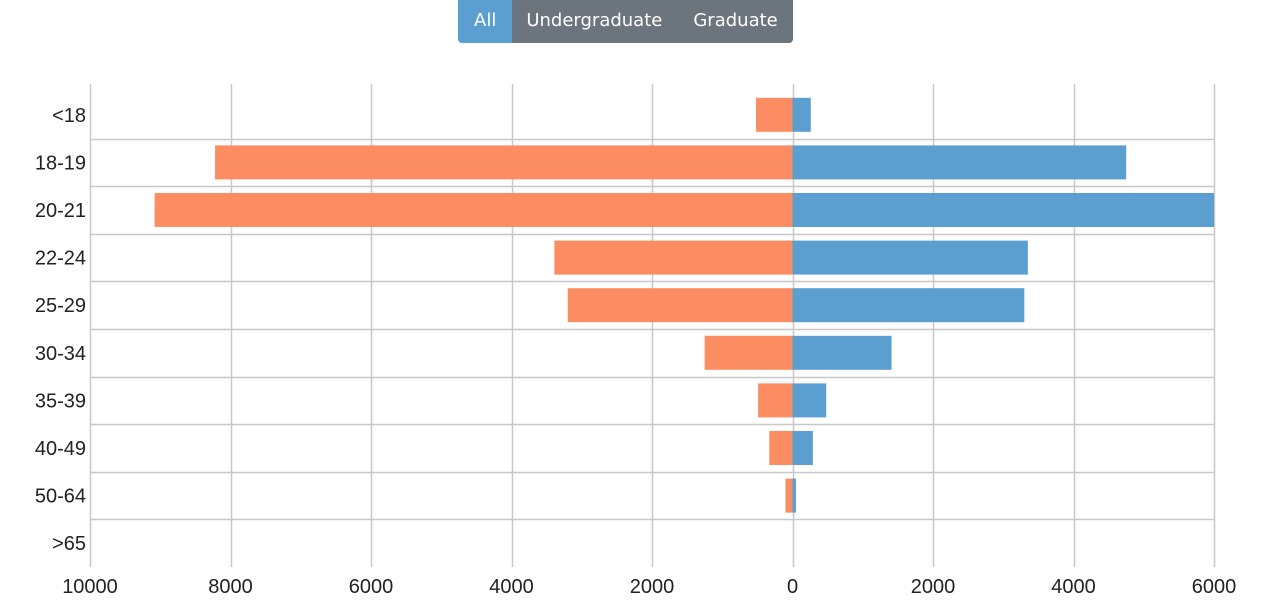 The height and width of the screenshot is (611, 1262). Describe the element at coordinates (60, 497) in the screenshot. I see `y-tick-label: 50-64` at that location.